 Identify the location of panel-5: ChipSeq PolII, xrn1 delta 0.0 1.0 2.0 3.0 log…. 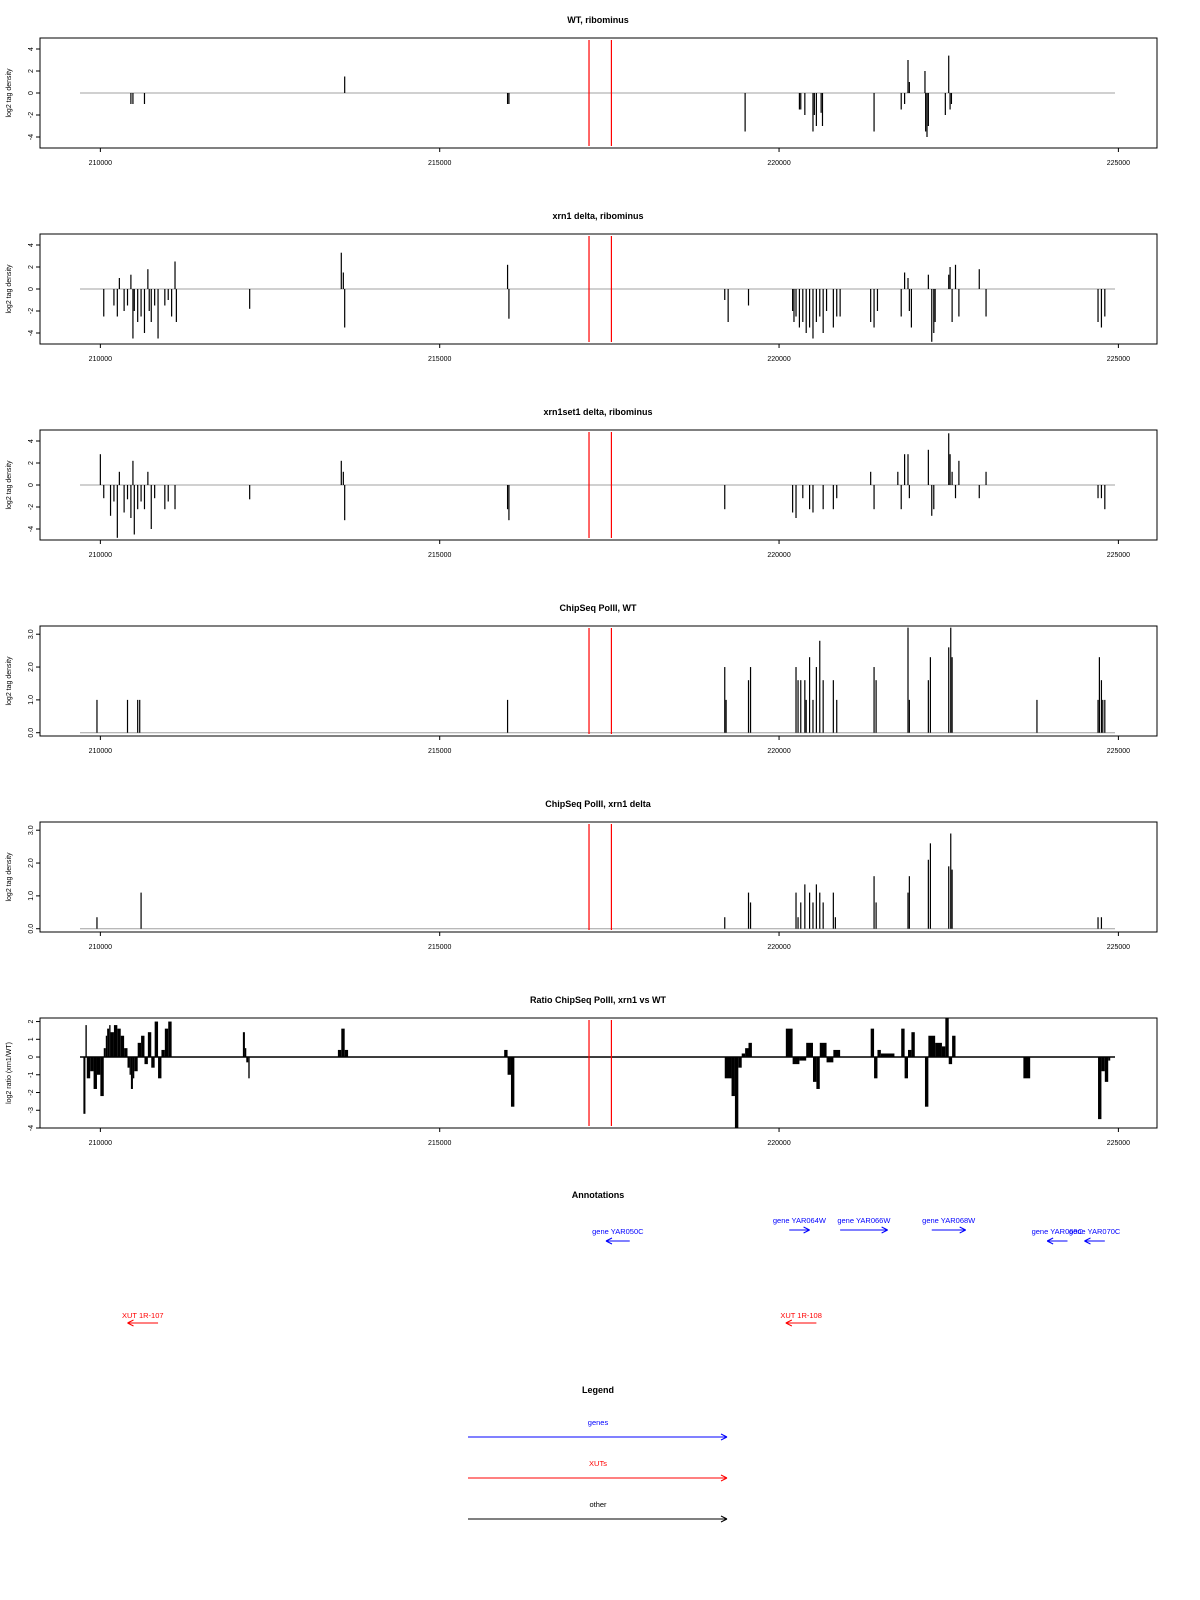
(582, 875).